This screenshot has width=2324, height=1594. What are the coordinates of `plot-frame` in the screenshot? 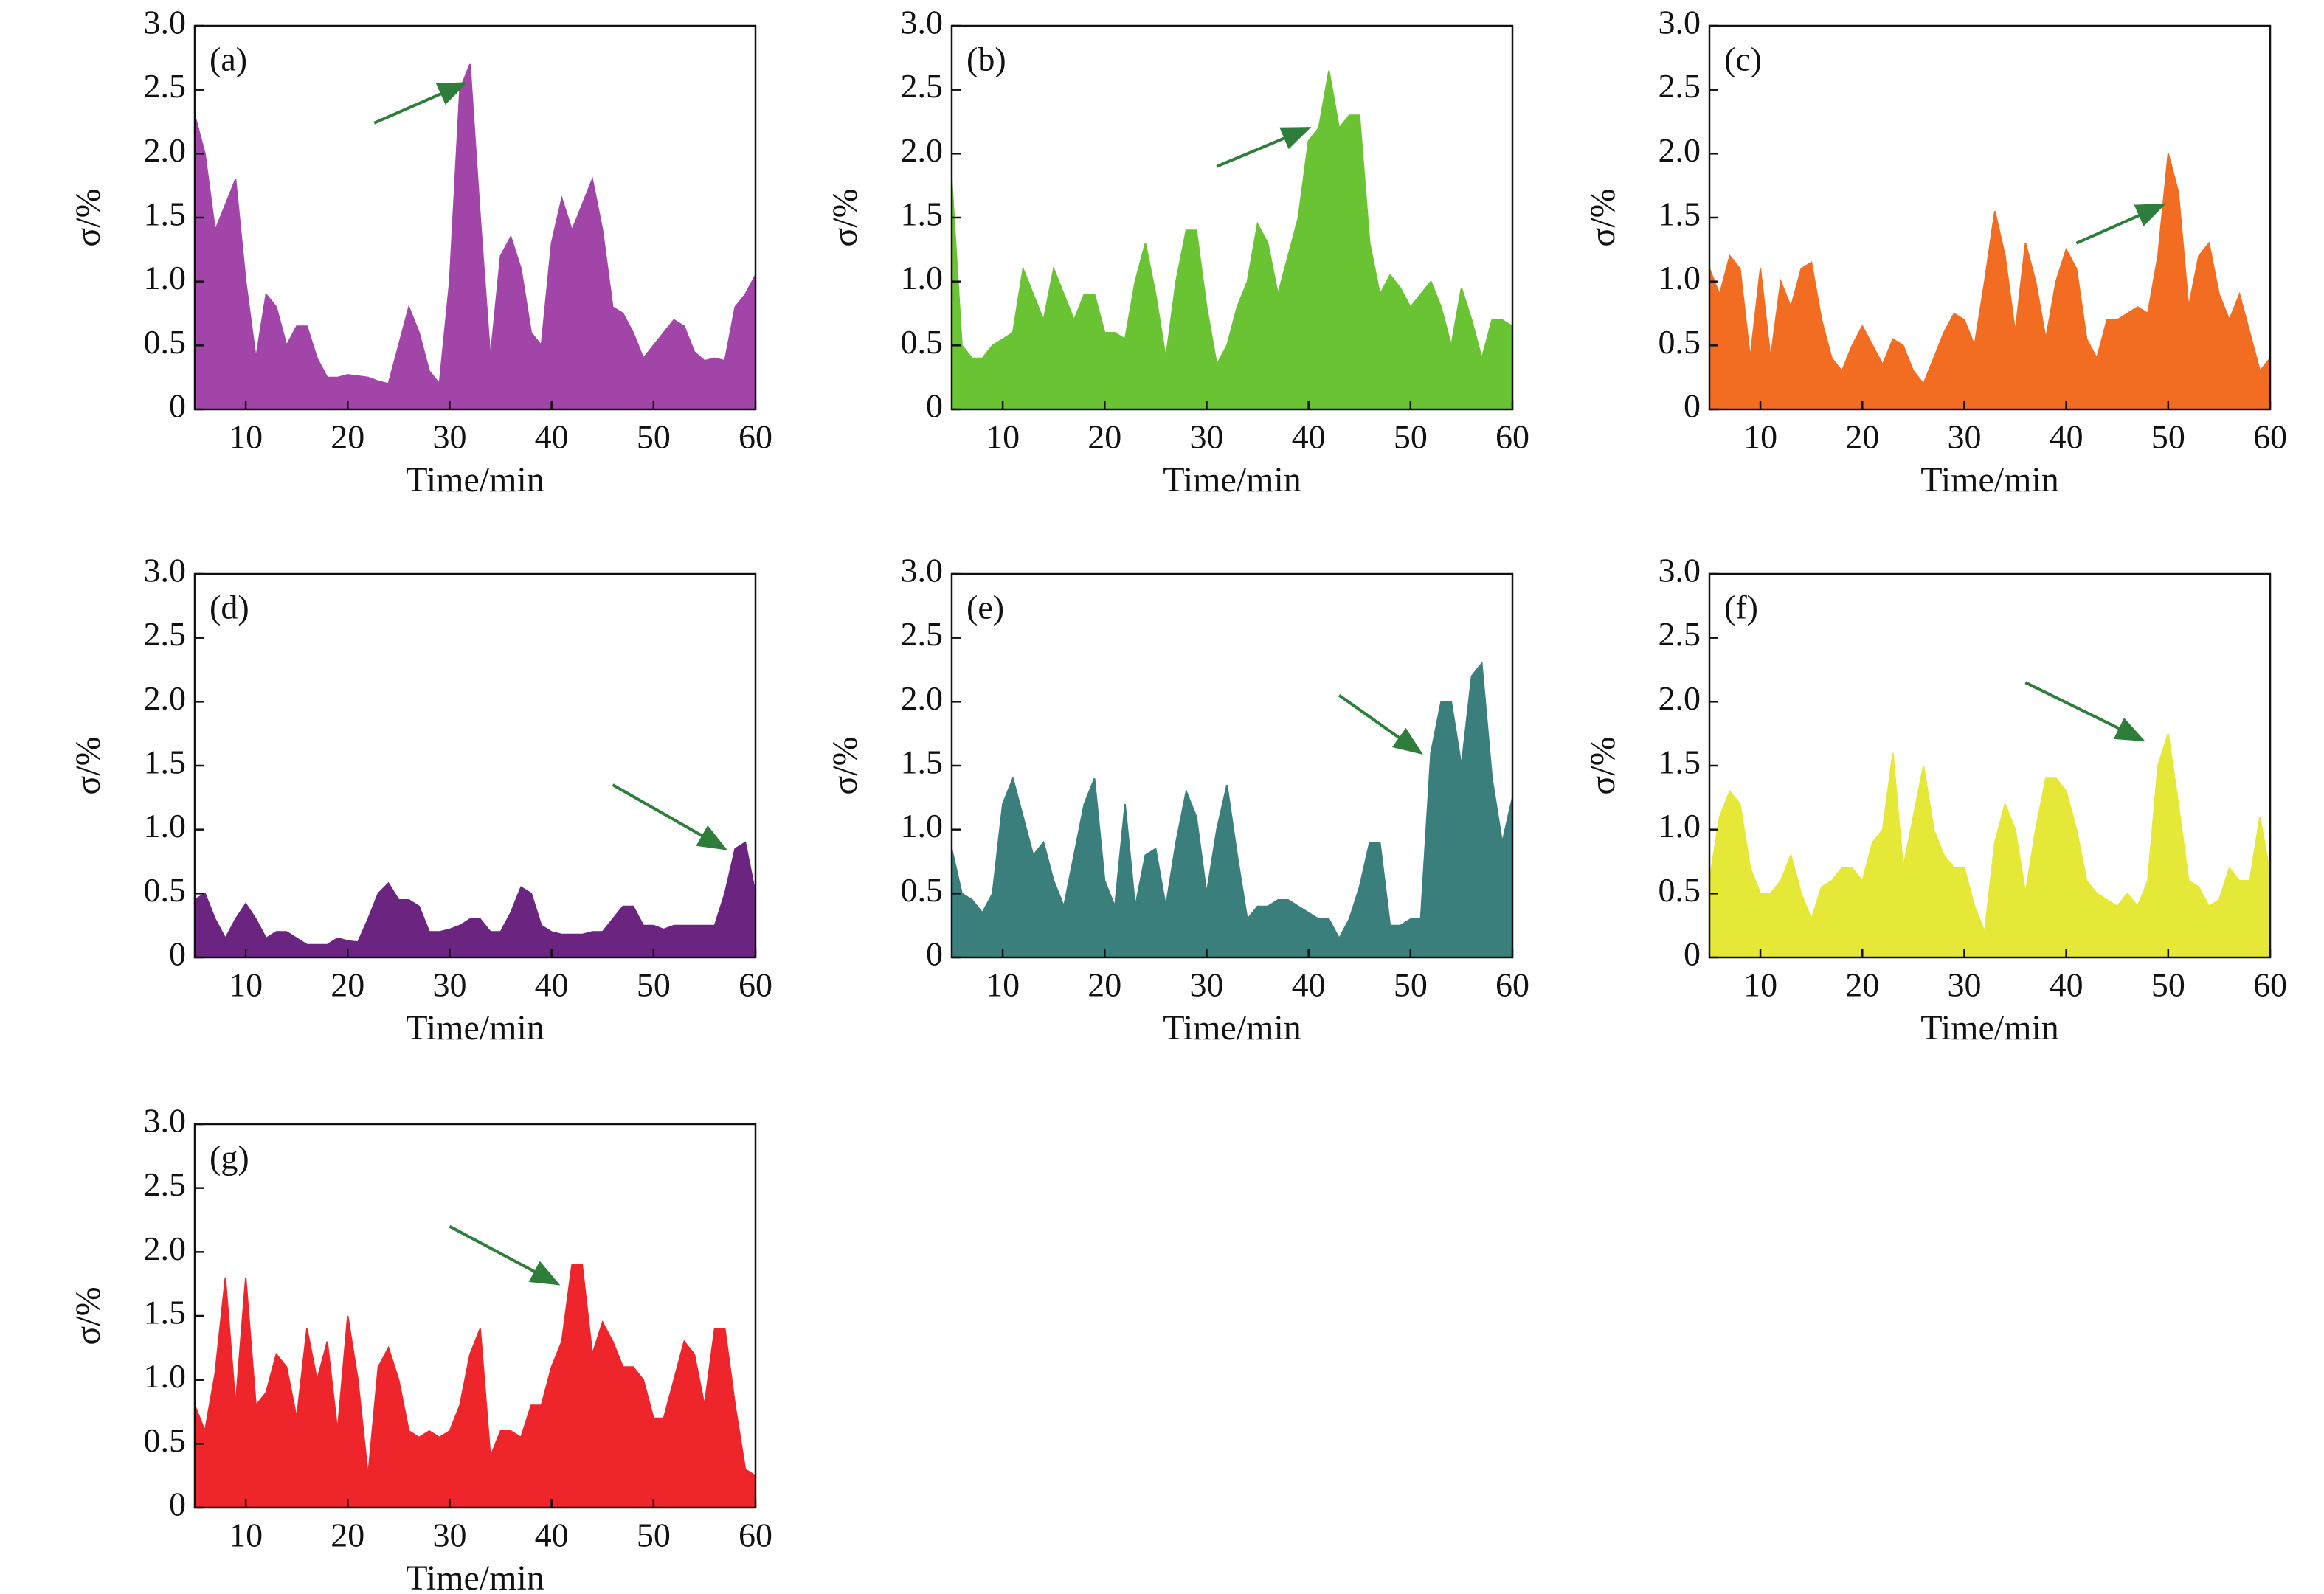 It's located at (475, 765).